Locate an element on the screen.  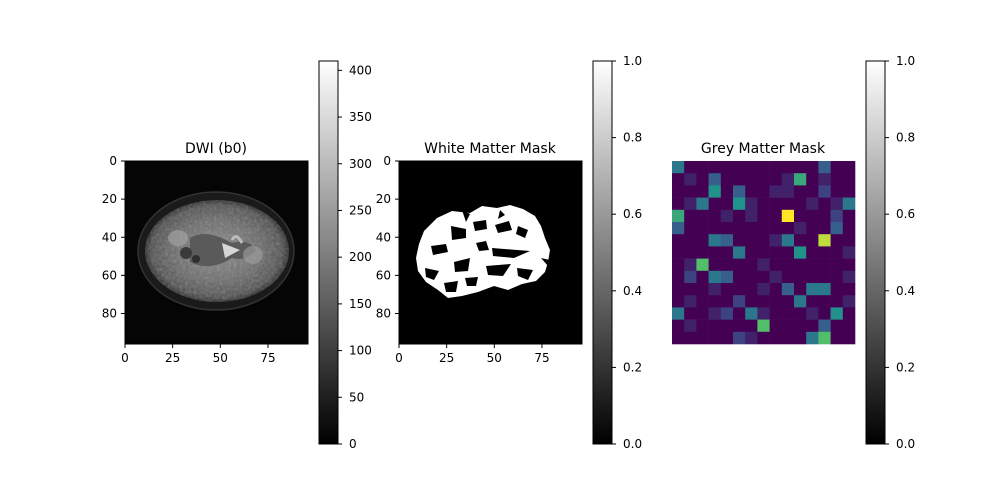
colorbar-tick-label: 350 is located at coordinates (360, 117).